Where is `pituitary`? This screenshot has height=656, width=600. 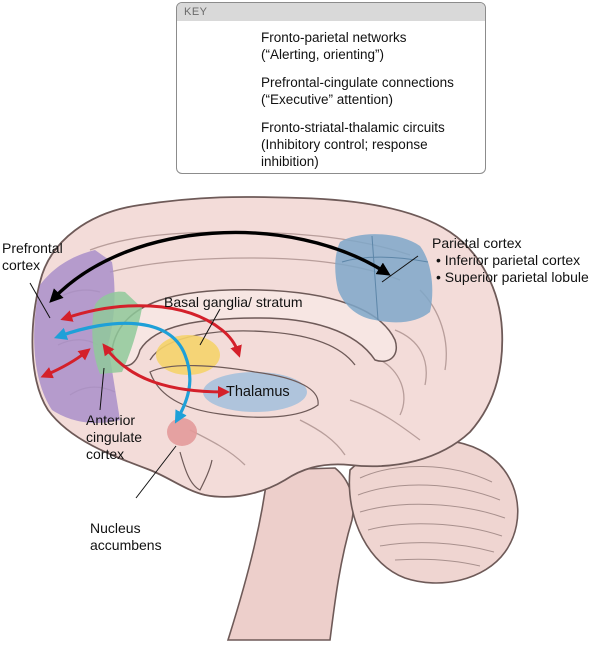
pituitary is located at coordinates (196, 471).